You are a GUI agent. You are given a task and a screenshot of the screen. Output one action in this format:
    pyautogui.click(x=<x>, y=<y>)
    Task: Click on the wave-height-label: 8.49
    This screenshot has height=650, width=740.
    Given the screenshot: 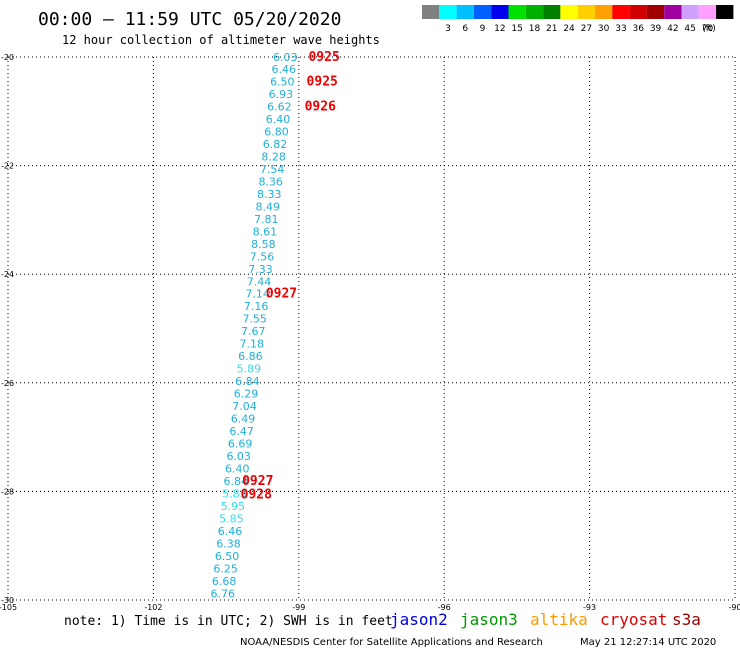 What is the action you would take?
    pyautogui.click(x=268, y=206)
    